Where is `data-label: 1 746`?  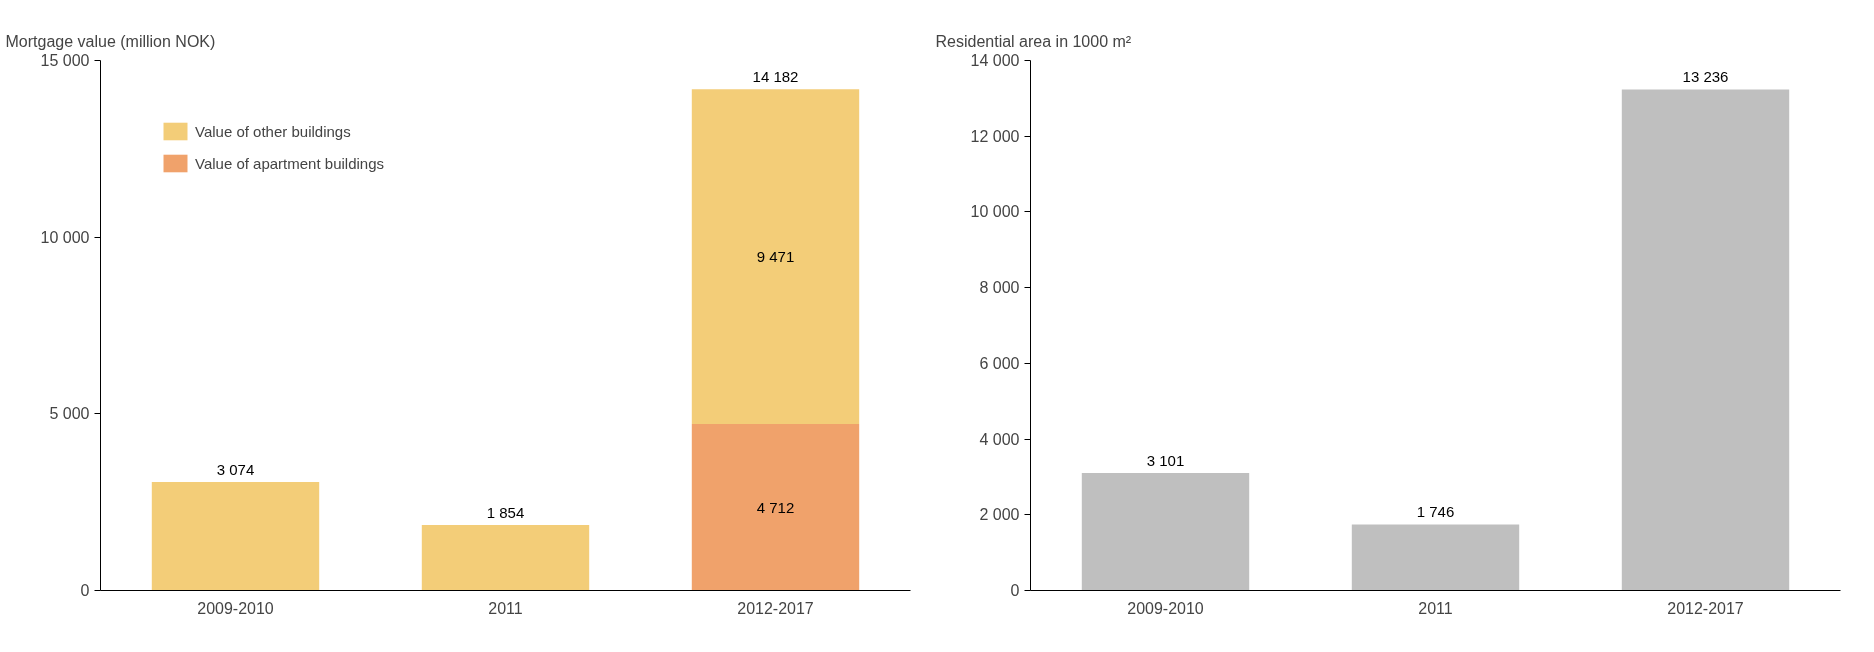 data-label: 1 746 is located at coordinates (1435, 512).